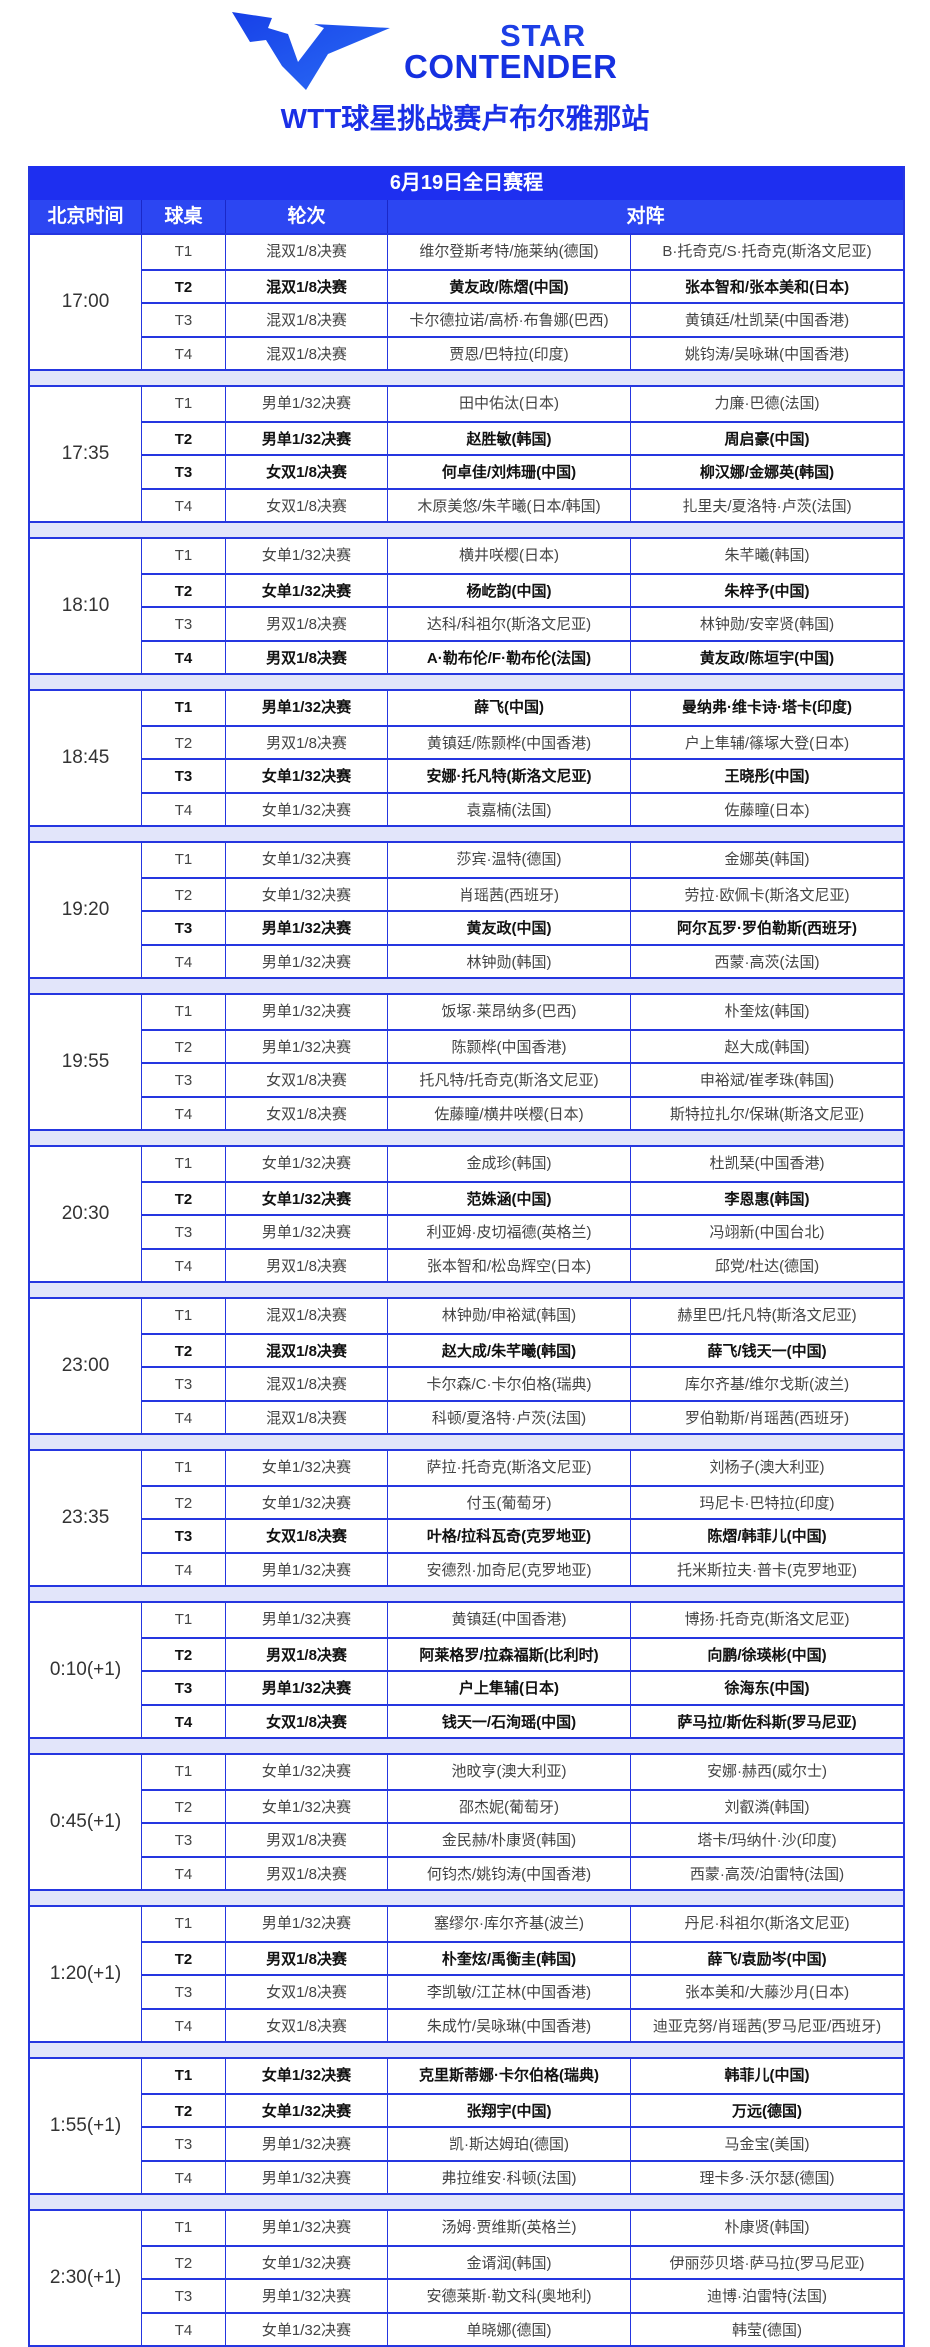 This screenshot has height=2347, width=930. Describe the element at coordinates (522, 437) in the screenshot. I see `table-row: T2 男单1/32决赛 赵胜敏(韩国) 周启豪(中国)` at that location.